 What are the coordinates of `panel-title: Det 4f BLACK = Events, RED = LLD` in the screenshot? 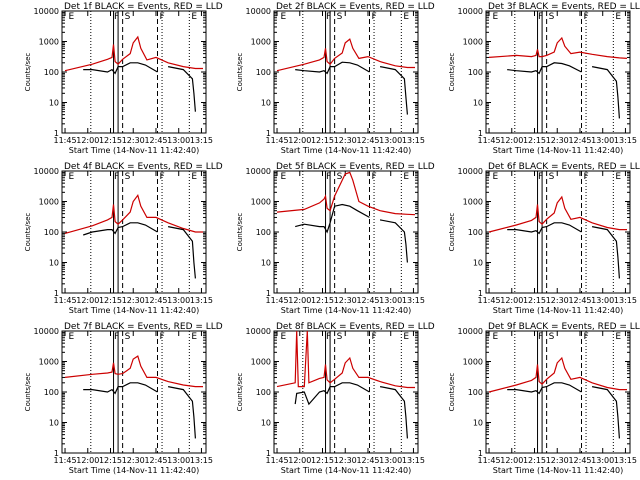 It's located at (143, 167).